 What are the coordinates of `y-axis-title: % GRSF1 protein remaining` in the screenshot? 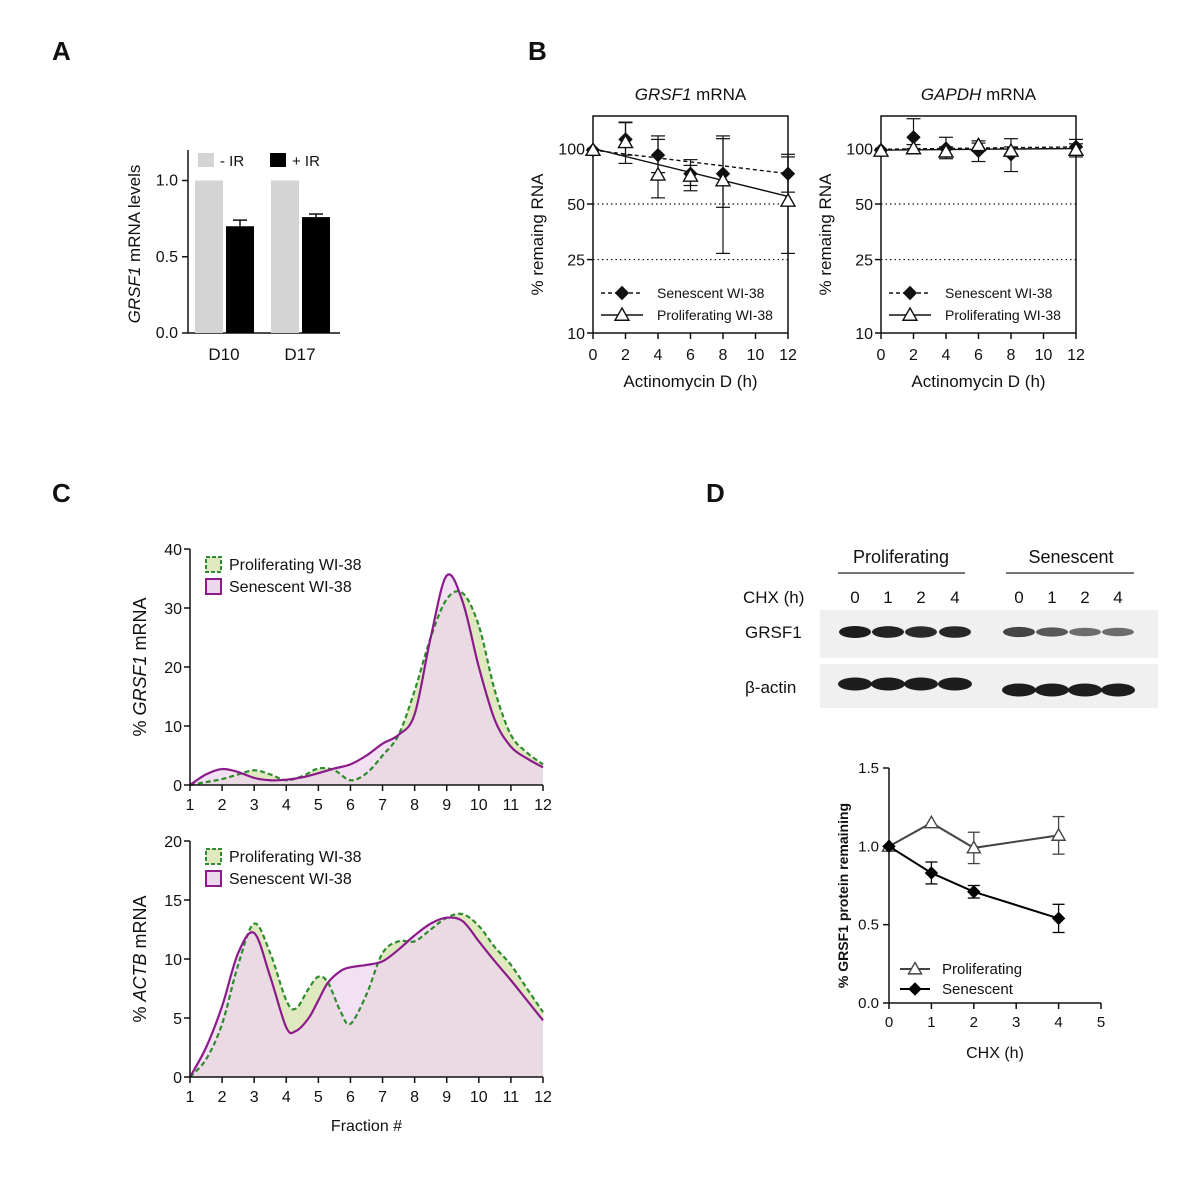 It's located at (843, 895).